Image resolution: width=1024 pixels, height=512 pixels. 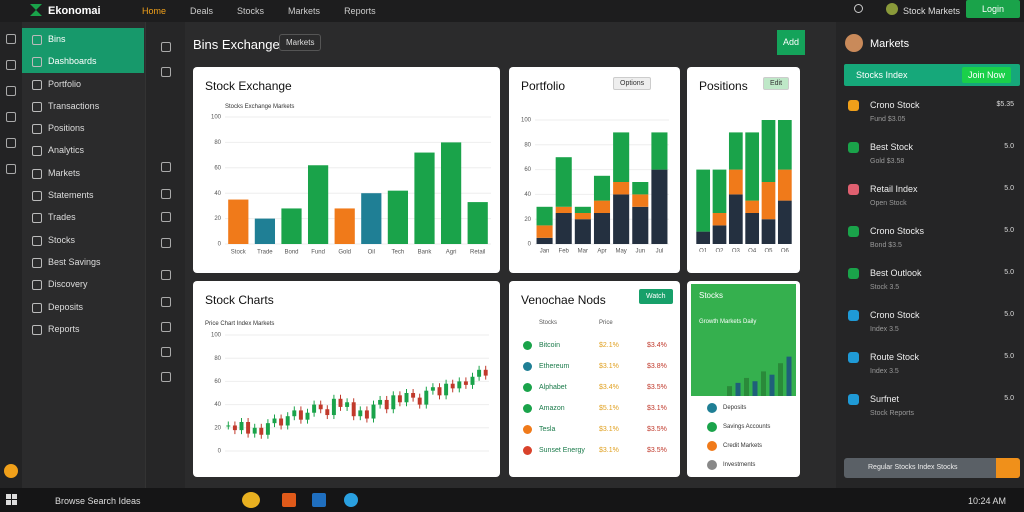 What do you see at coordinates (271, 11) in the screenshot?
I see `nav: Home Deals Stocks Markets Reports` at bounding box center [271, 11].